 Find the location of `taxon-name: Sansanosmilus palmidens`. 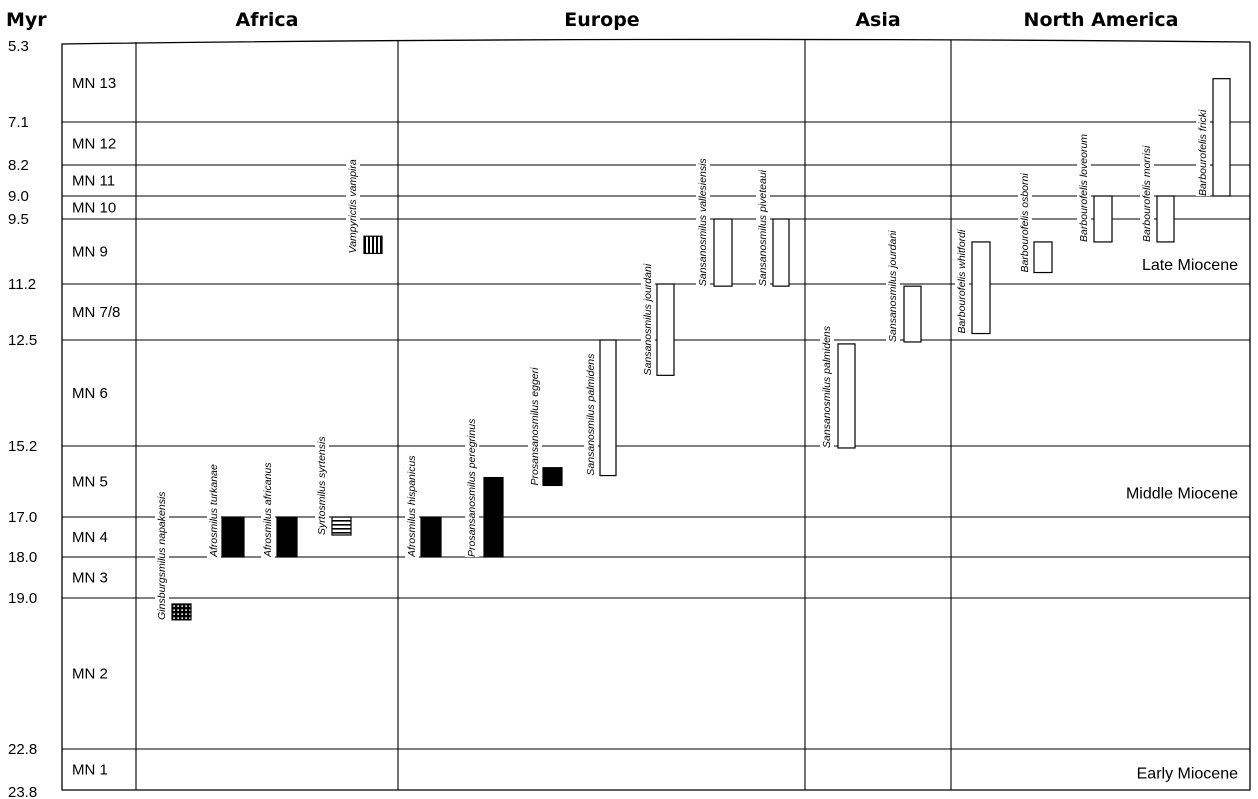

taxon-name: Sansanosmilus palmidens is located at coordinates (827, 386).